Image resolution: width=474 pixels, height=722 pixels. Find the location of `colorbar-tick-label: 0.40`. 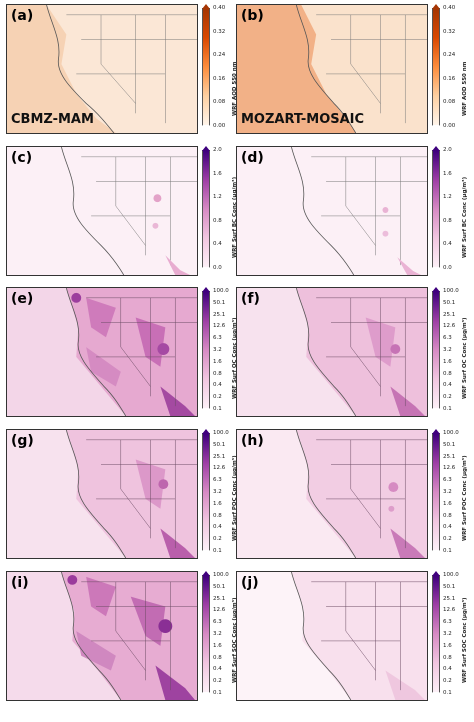

colorbar-tick-label: 0.40 is located at coordinates (449, 8).